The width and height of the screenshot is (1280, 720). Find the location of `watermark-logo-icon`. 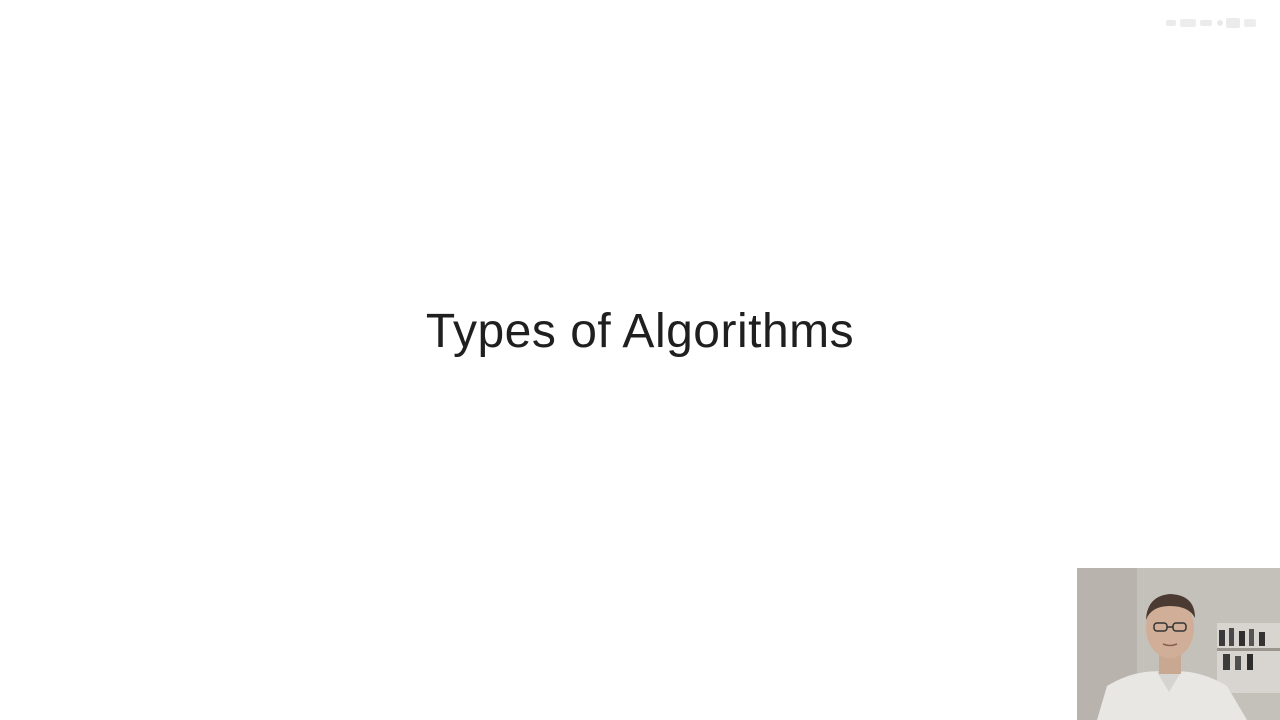

watermark-logo-icon is located at coordinates (1211, 23).